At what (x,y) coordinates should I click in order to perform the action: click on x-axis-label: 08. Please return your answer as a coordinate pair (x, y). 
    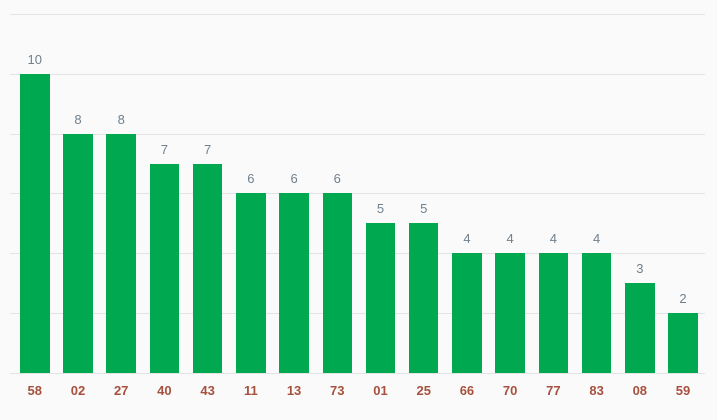
    Looking at the image, I should click on (640, 390).